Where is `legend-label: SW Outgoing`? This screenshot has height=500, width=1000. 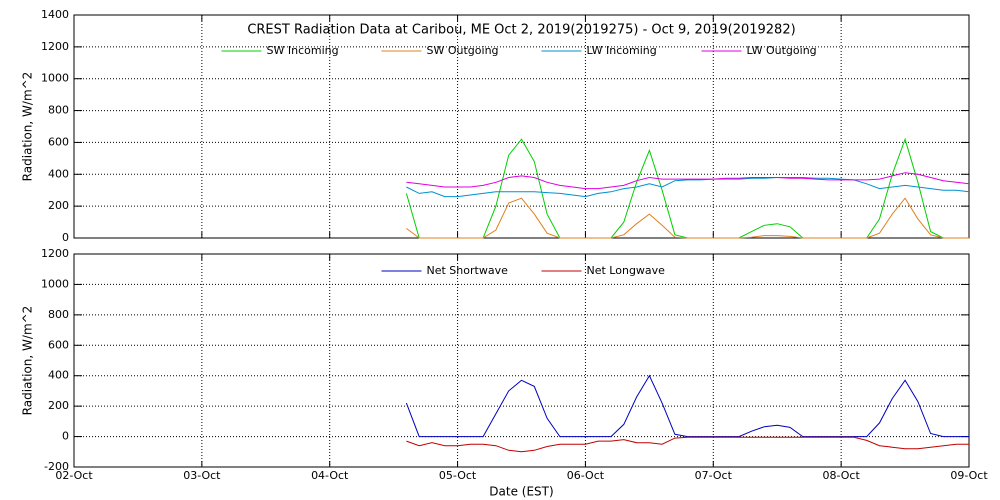
legend-label: SW Outgoing is located at coordinates (463, 50).